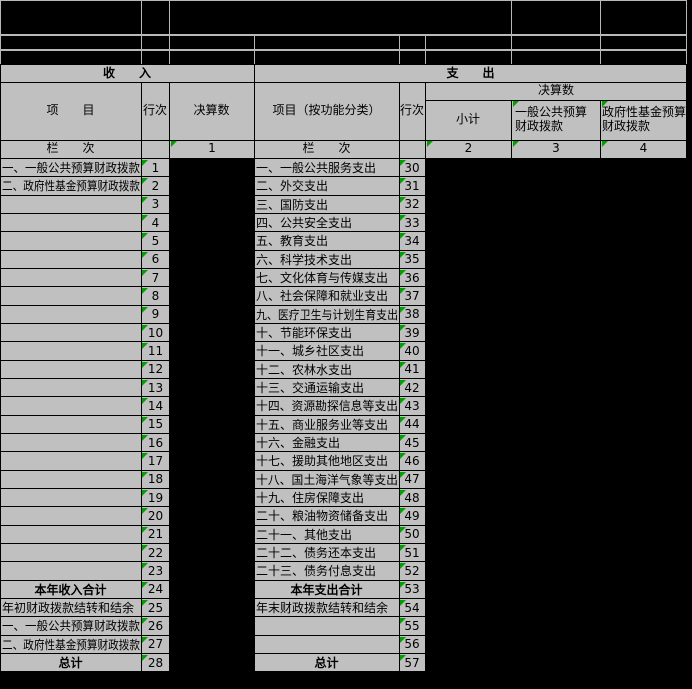 Image resolution: width=692 pixels, height=689 pixels. I want to click on line-number-cell: 34, so click(412, 240).